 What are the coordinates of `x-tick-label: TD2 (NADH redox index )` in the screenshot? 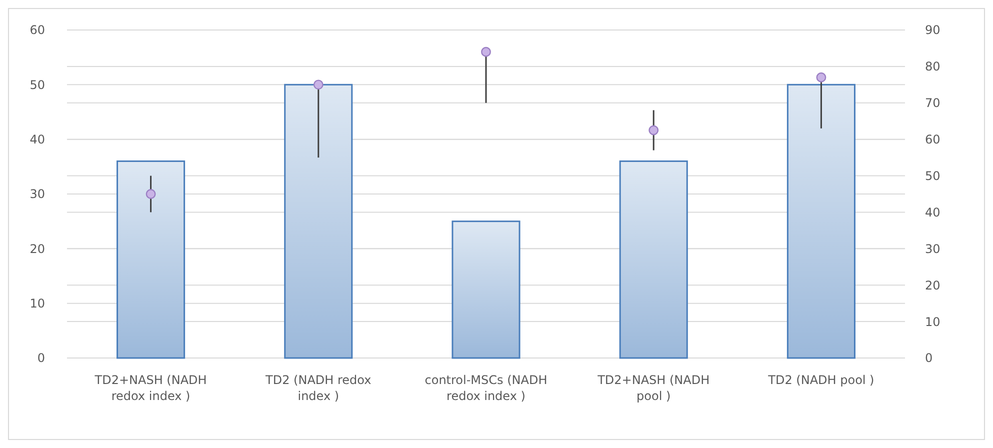 It's located at (318, 388).